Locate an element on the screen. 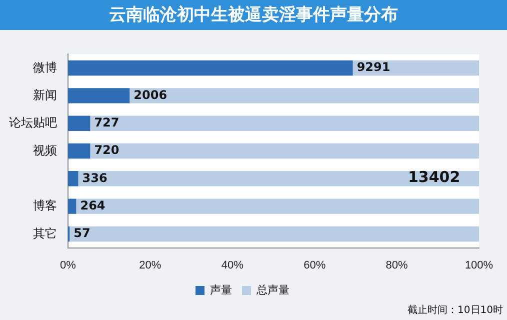 This screenshot has width=507, height=320. annotation: 336 is located at coordinates (95, 177).